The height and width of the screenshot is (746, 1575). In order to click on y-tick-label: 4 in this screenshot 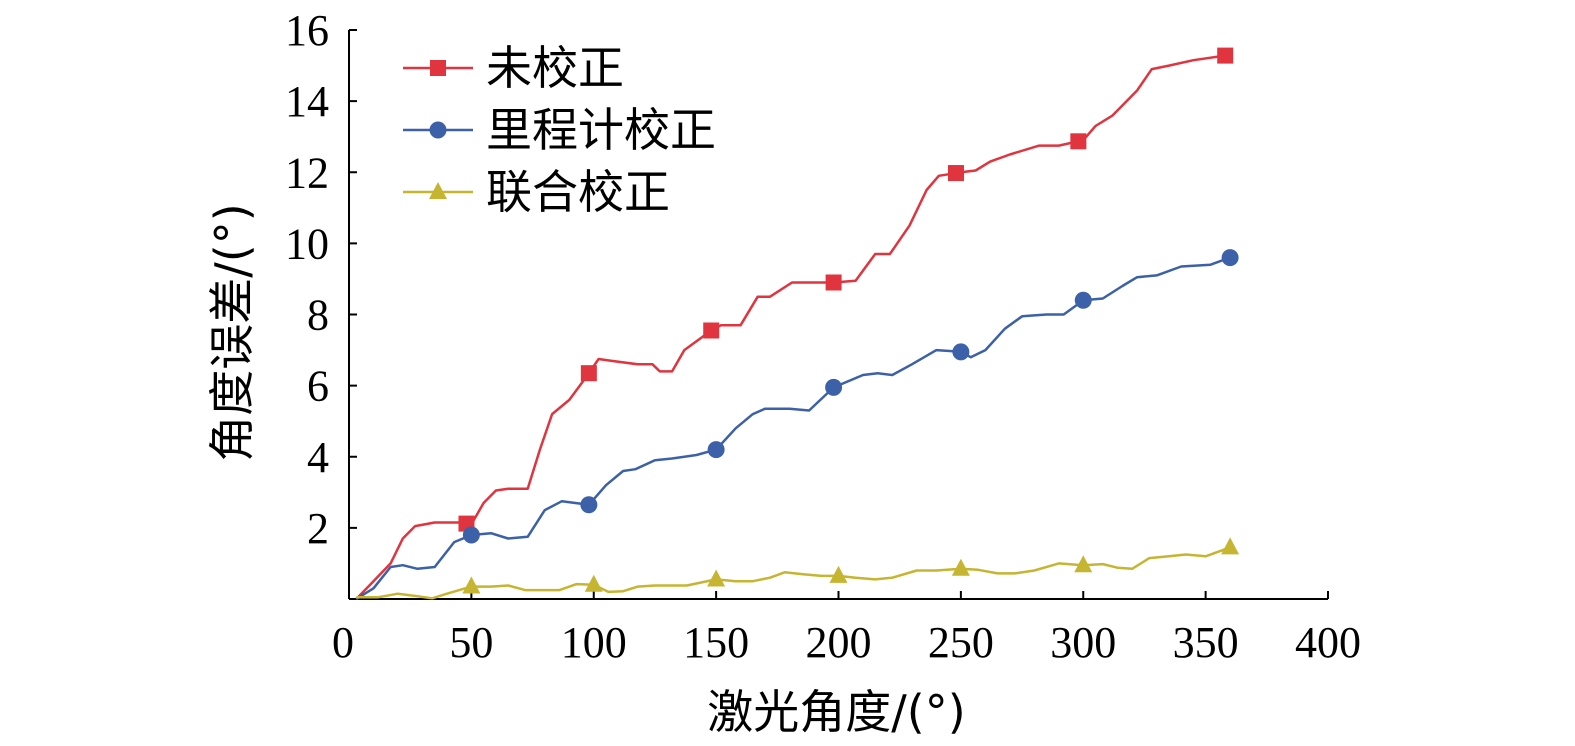, I will do `click(318, 457)`.